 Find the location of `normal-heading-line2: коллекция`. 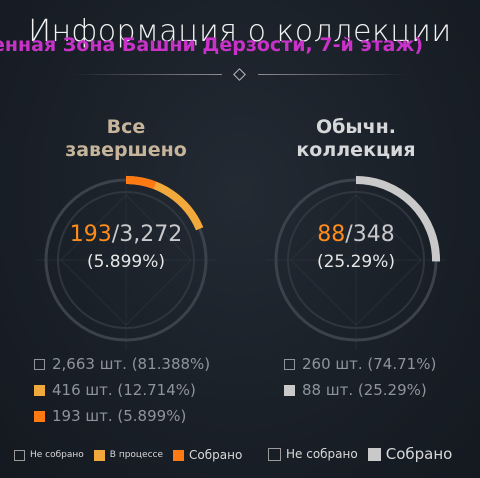

normal-heading-line2: коллекция is located at coordinates (356, 150).